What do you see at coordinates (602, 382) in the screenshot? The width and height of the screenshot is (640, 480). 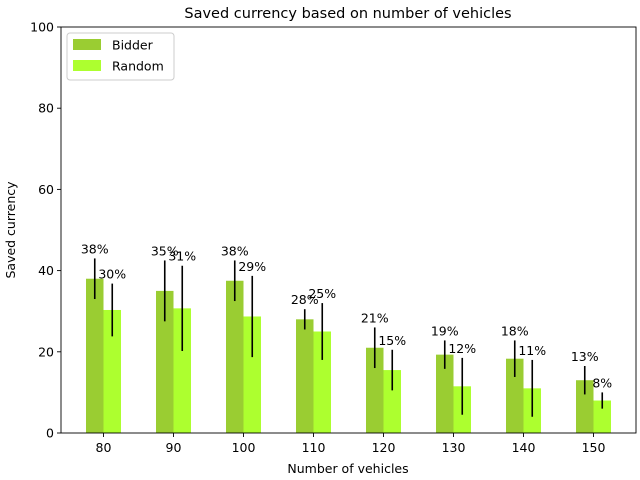 I see `data-label: 8%` at bounding box center [602, 382].